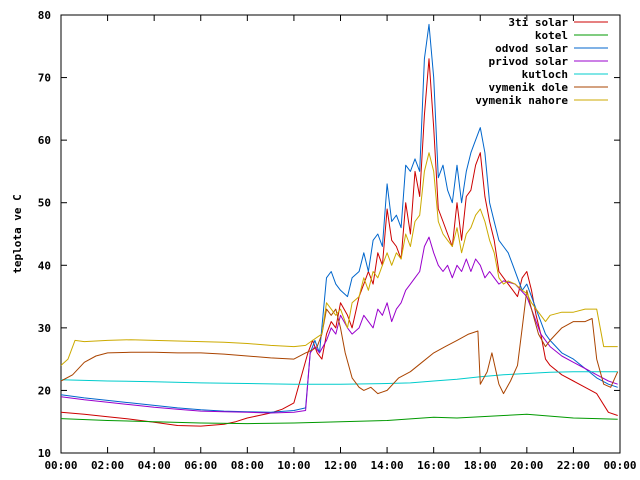 The height and width of the screenshot is (480, 640). I want to click on y-tick-label: 70, so click(44, 78).